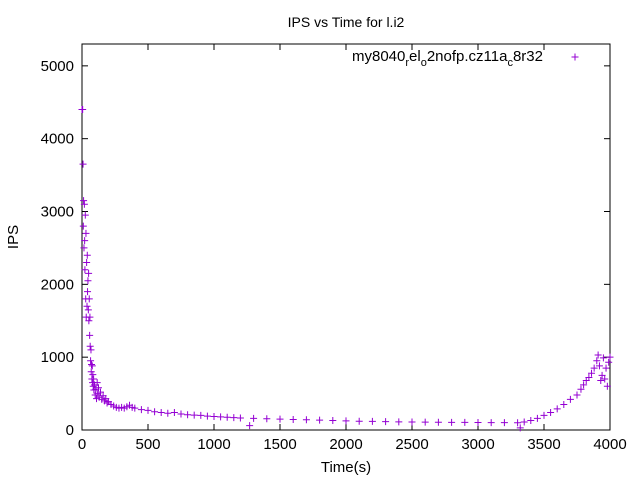  What do you see at coordinates (447, 58) in the screenshot?
I see `legend-label: my8040relo2nofp.cz11ac8r32` at bounding box center [447, 58].